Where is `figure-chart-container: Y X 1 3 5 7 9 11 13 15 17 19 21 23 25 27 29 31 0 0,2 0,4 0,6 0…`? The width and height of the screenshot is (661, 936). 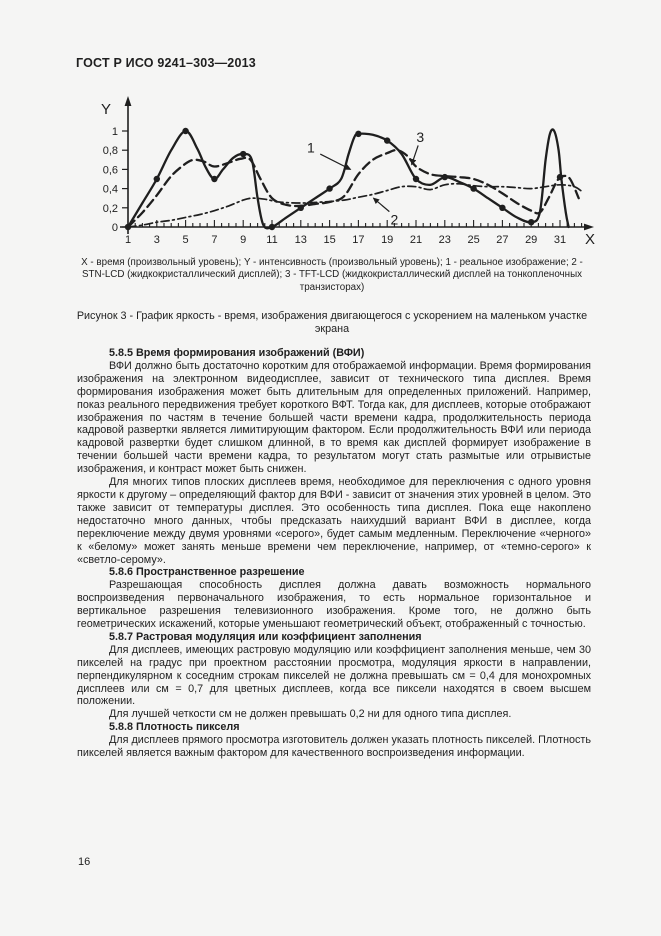 figure-chart-container: Y X 1 3 5 7 9 11 13 15 17 19 21 23 25 27 29 31 0 0,2 0,4 0,6 0… is located at coordinates (345, 172).